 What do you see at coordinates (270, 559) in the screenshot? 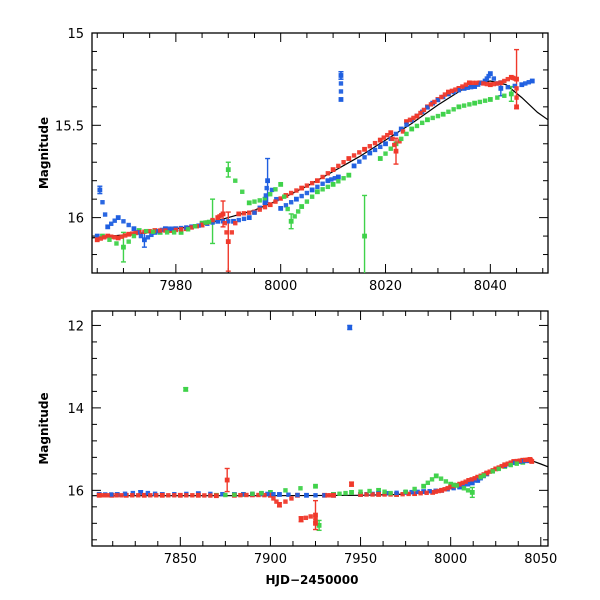
I see `x-tick-label: 7900` at bounding box center [270, 559].